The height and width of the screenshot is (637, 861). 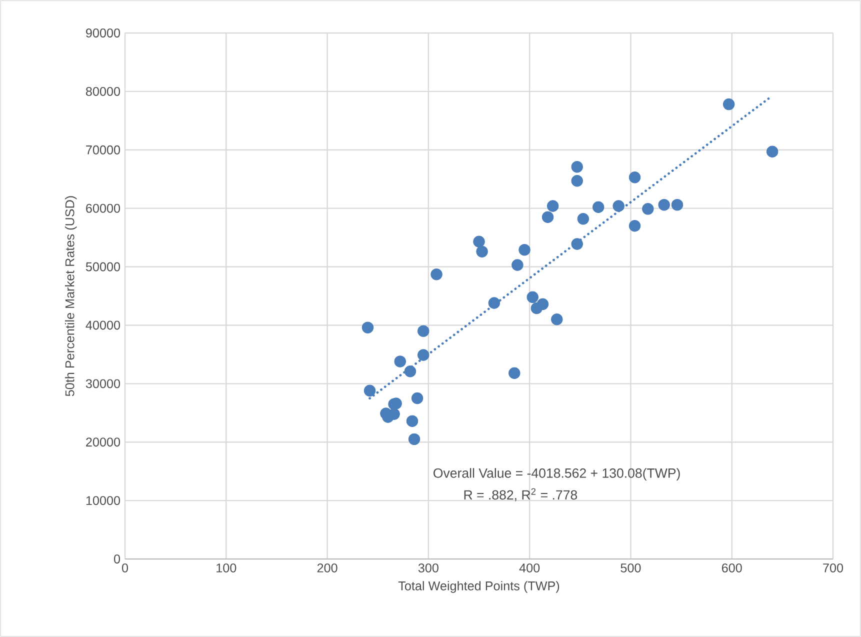 What do you see at coordinates (428, 567) in the screenshot?
I see `x-tick-label: 300` at bounding box center [428, 567].